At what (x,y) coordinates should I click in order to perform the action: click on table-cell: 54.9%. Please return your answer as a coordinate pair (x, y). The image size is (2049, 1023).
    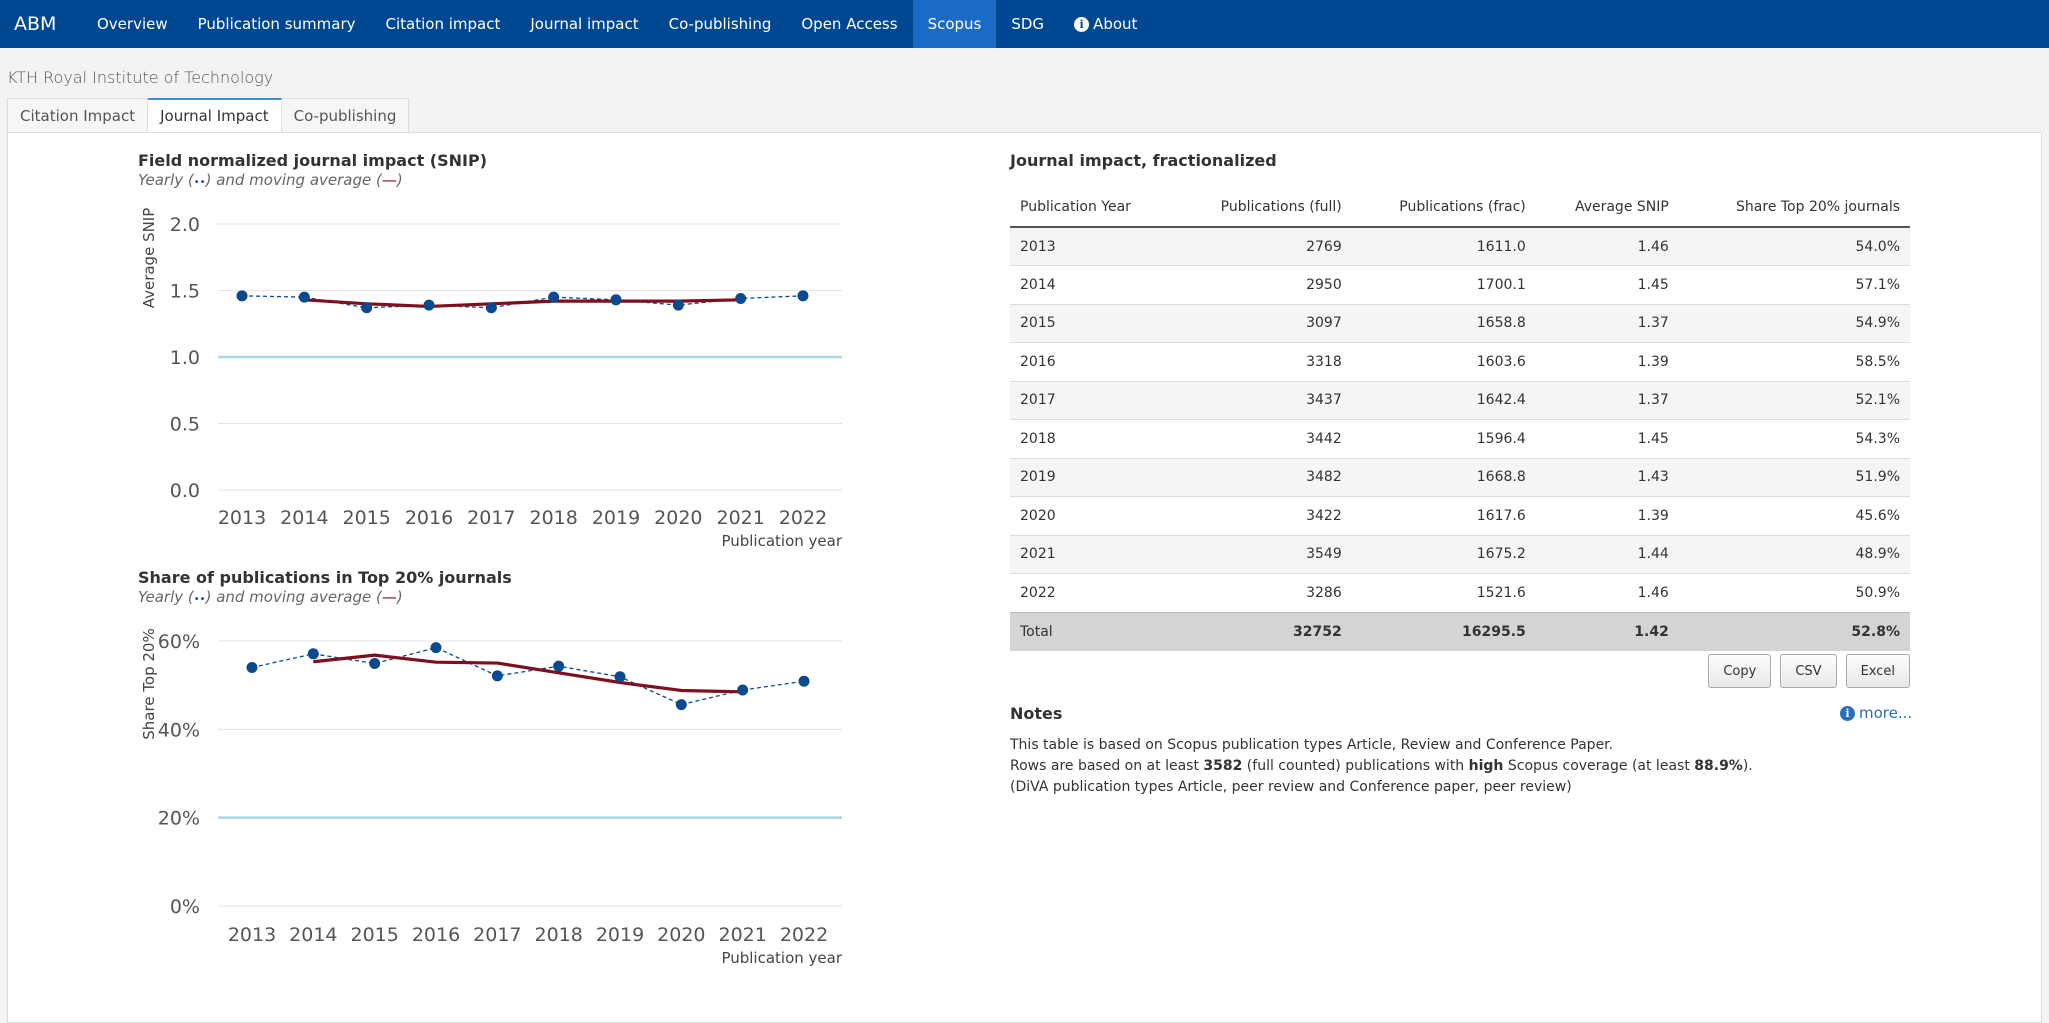
    Looking at the image, I should click on (1794, 323).